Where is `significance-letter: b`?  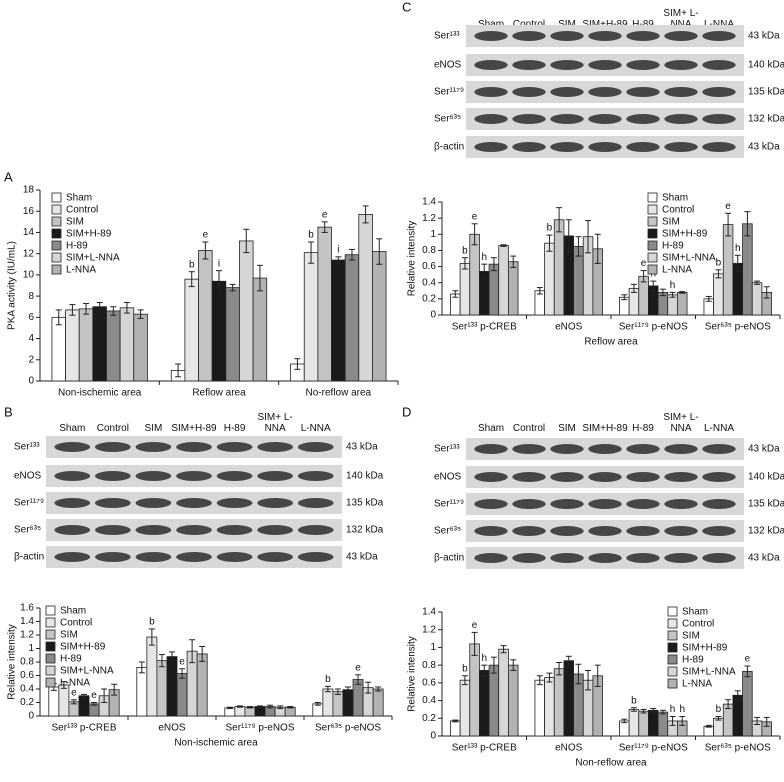 significance-letter: b is located at coordinates (328, 679).